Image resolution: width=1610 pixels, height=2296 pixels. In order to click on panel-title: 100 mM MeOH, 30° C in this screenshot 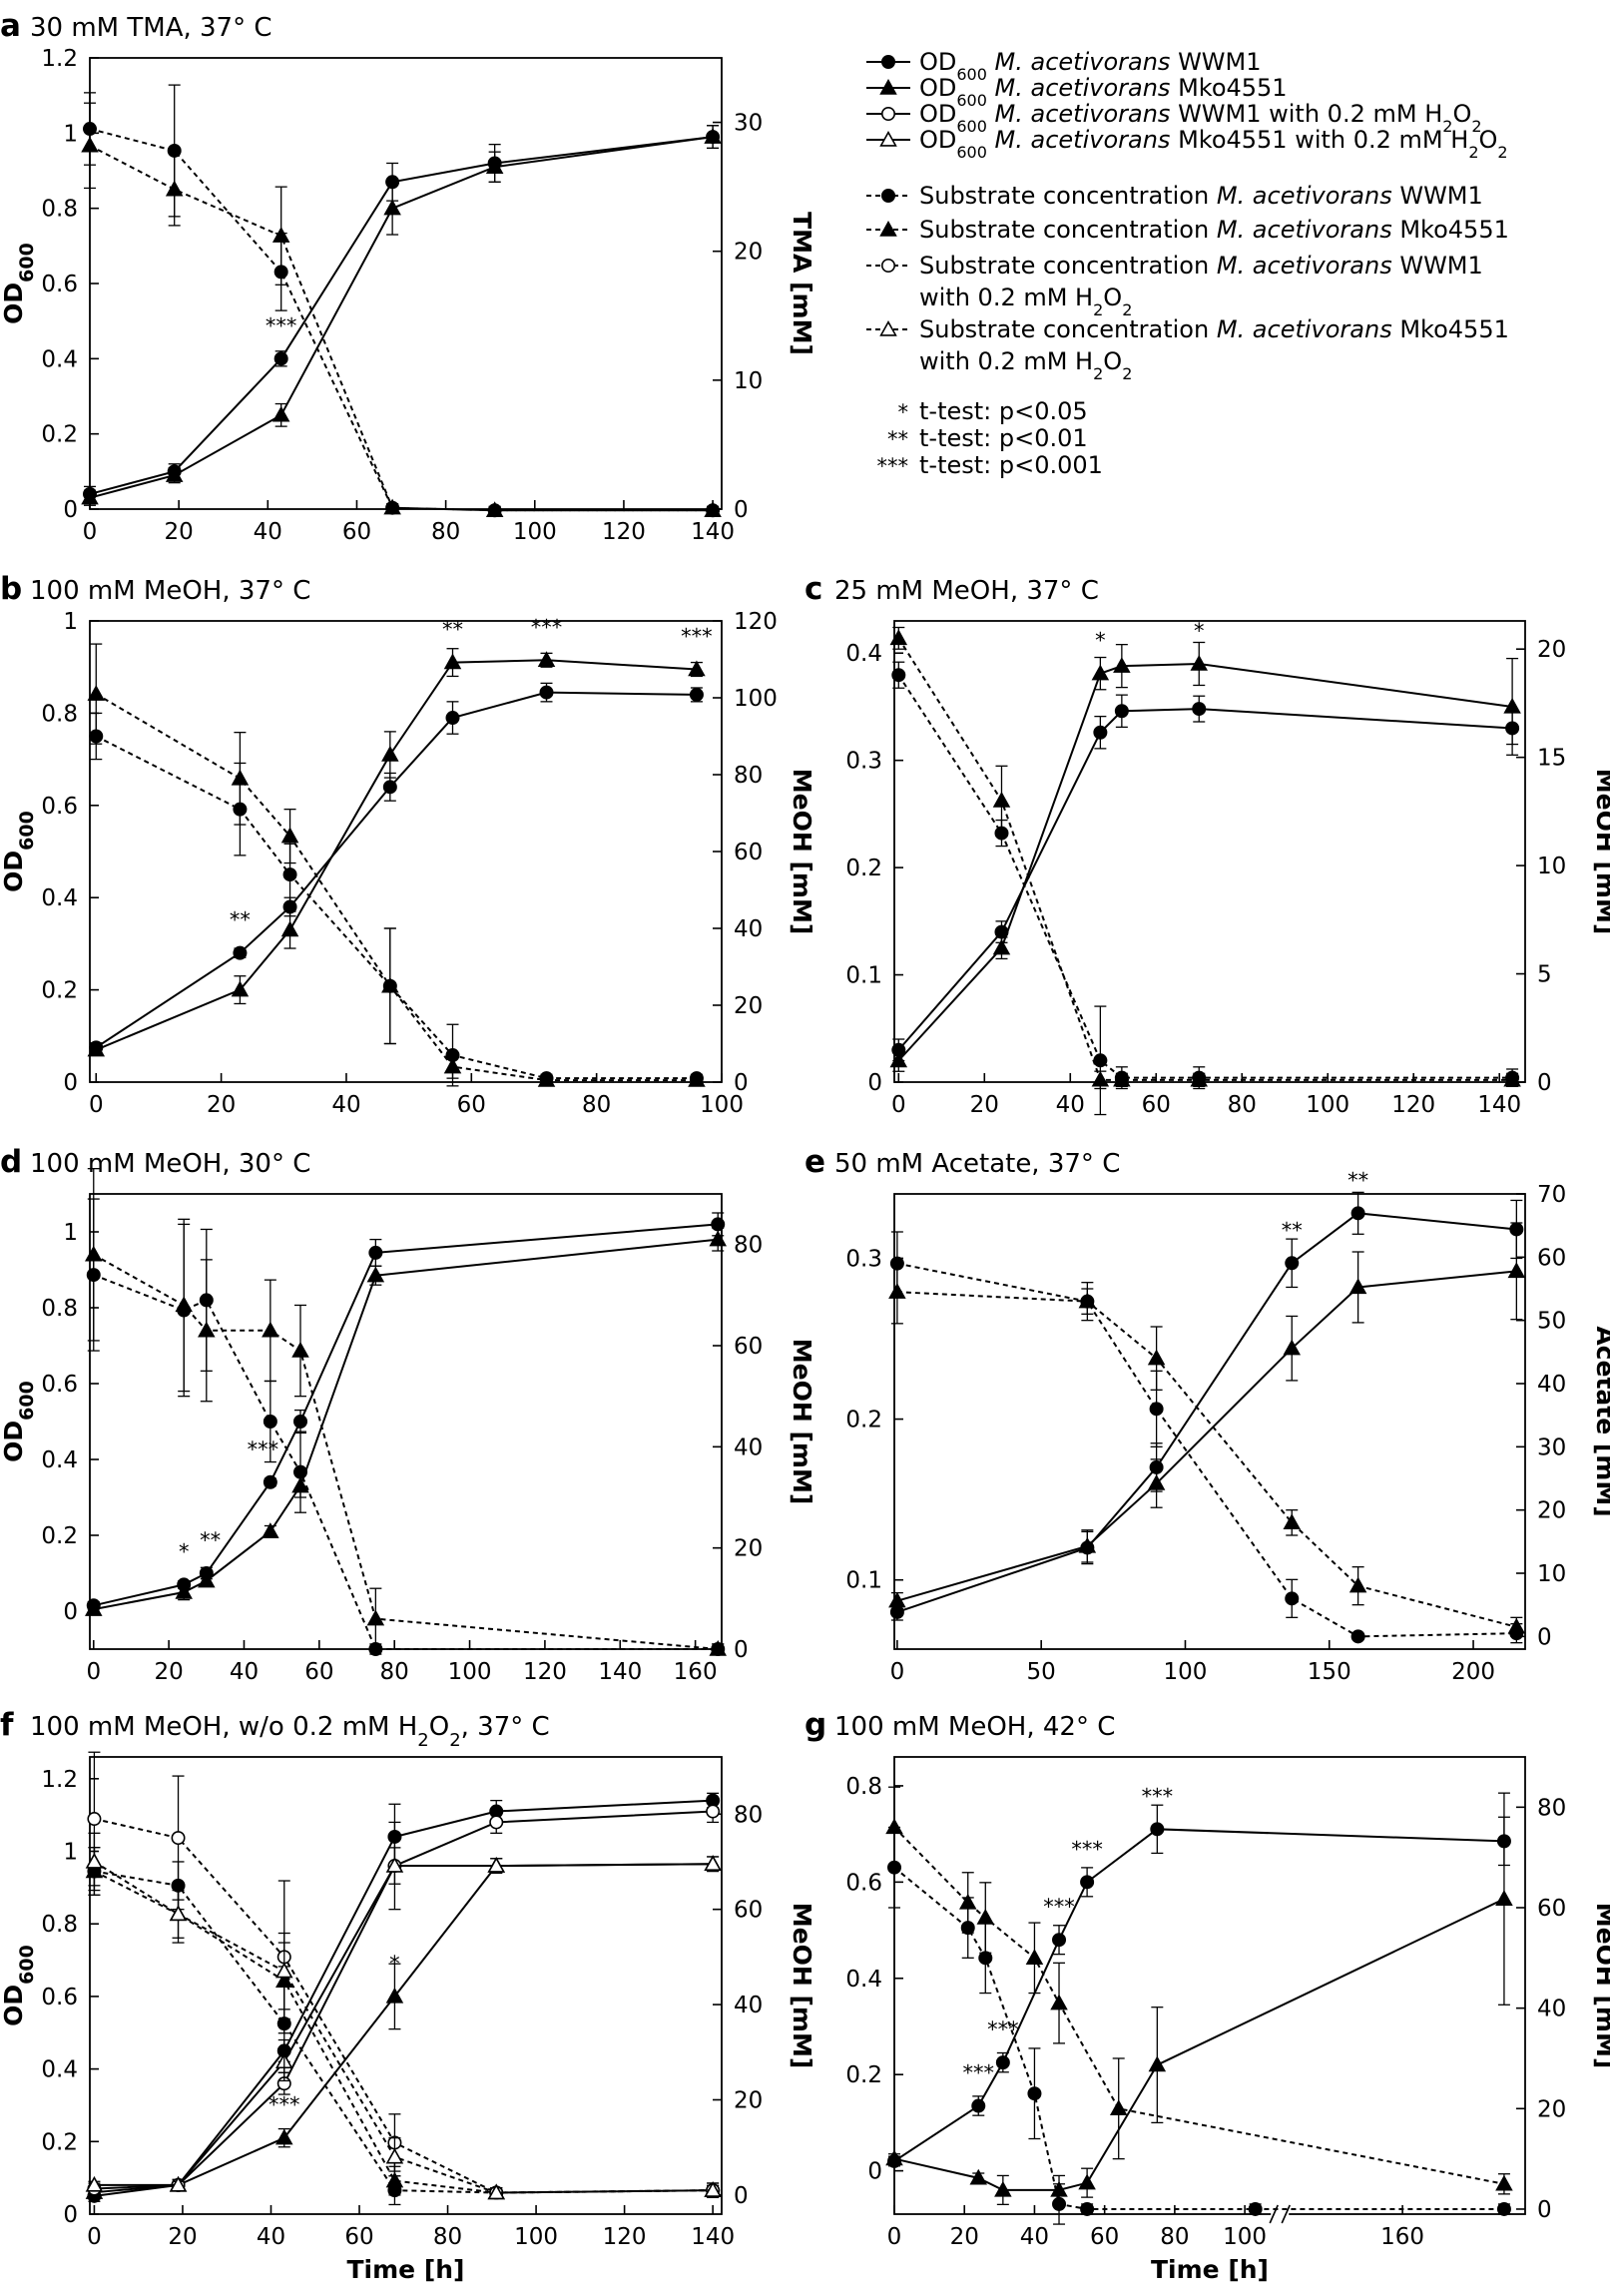, I will do `click(170, 1164)`.